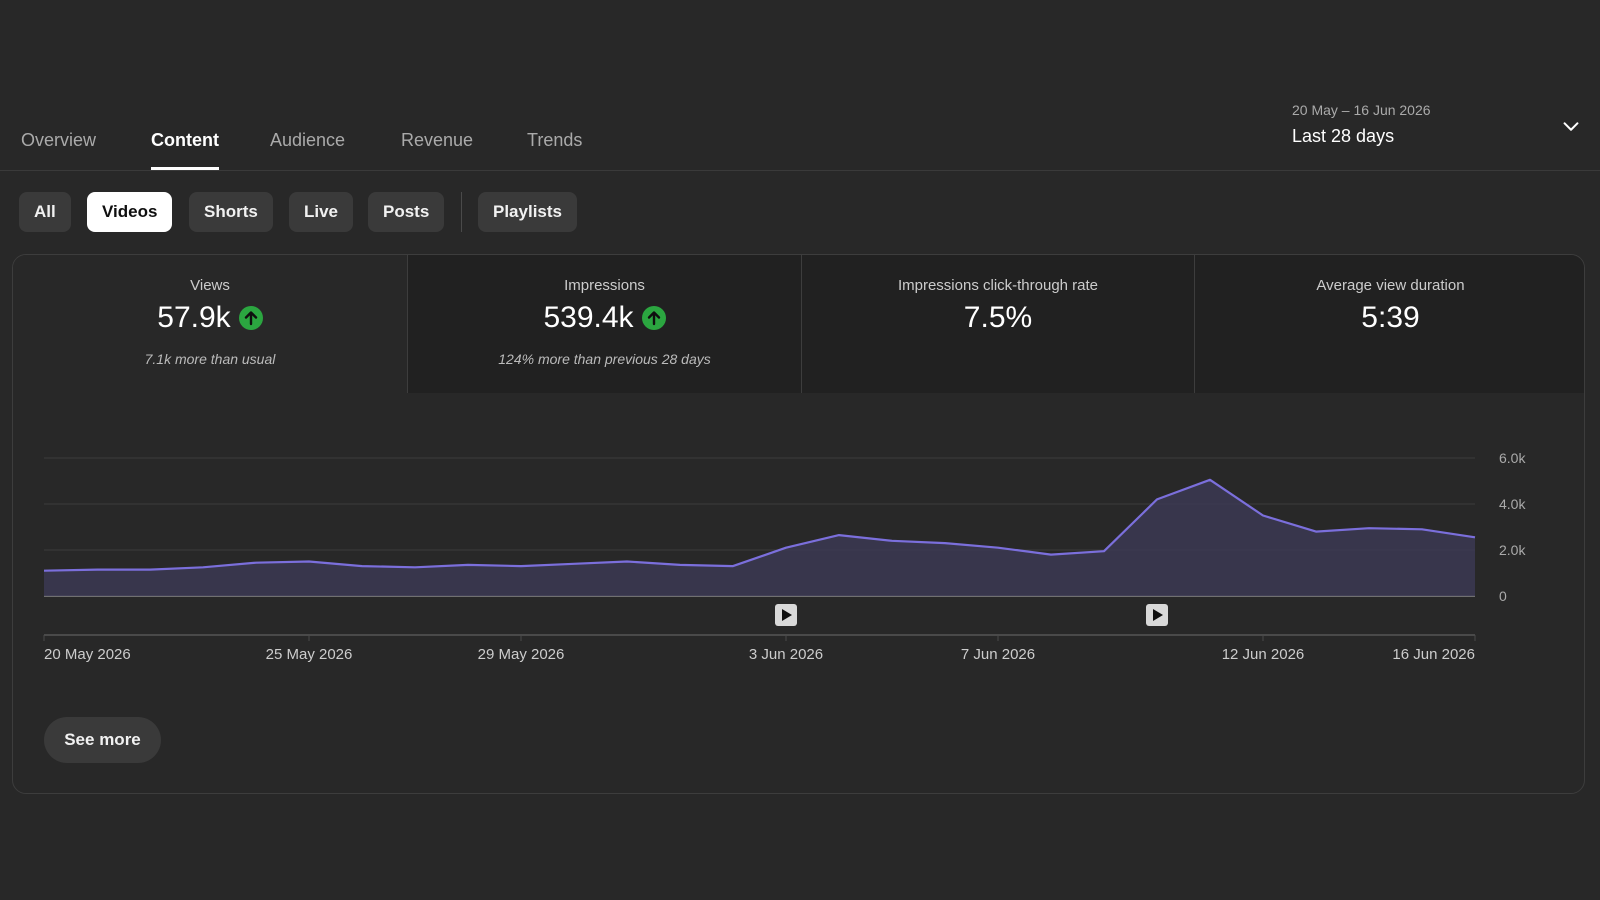  What do you see at coordinates (759, 525) in the screenshot?
I see `views-line` at bounding box center [759, 525].